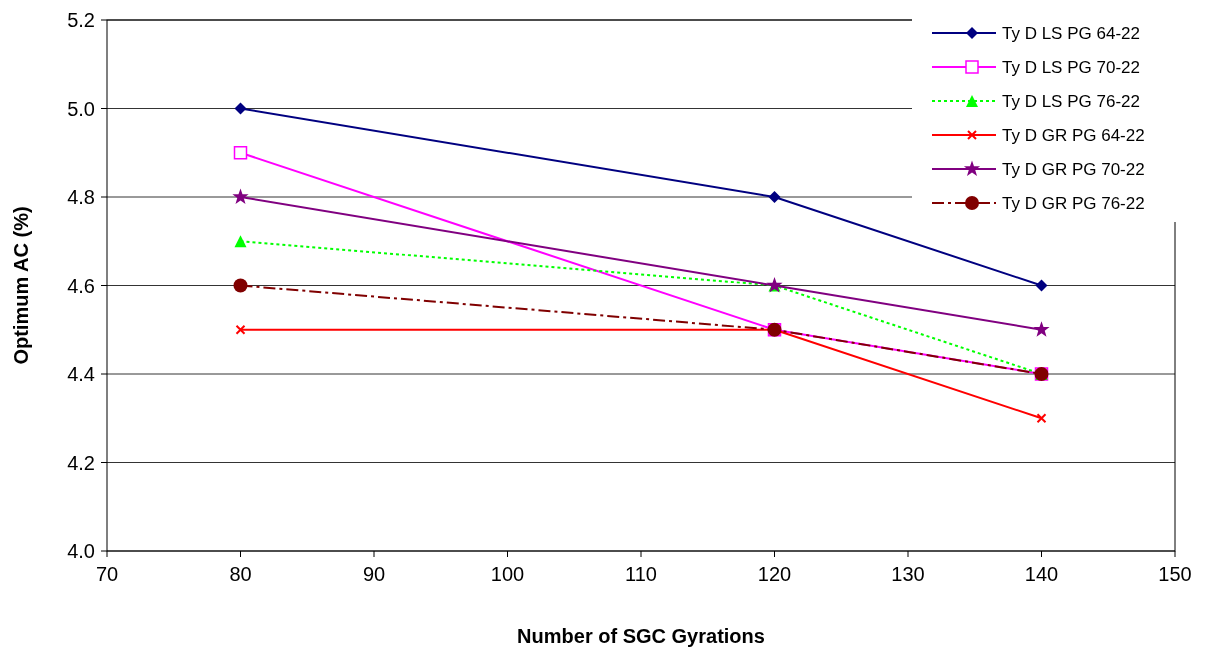 The height and width of the screenshot is (653, 1222). Describe the element at coordinates (1073, 135) in the screenshot. I see `legend-label: Ty D GR PG 64-22` at that location.